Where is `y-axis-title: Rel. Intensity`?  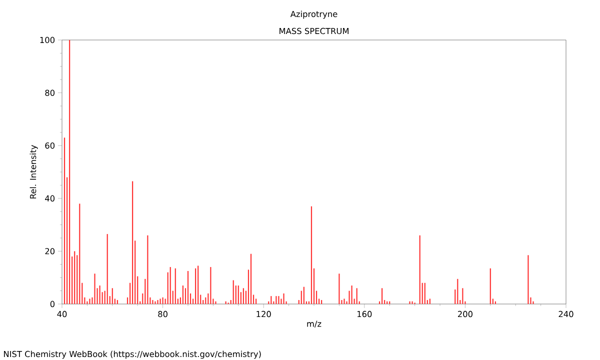
y-axis-title: Rel. Intensity is located at coordinates (34, 171).